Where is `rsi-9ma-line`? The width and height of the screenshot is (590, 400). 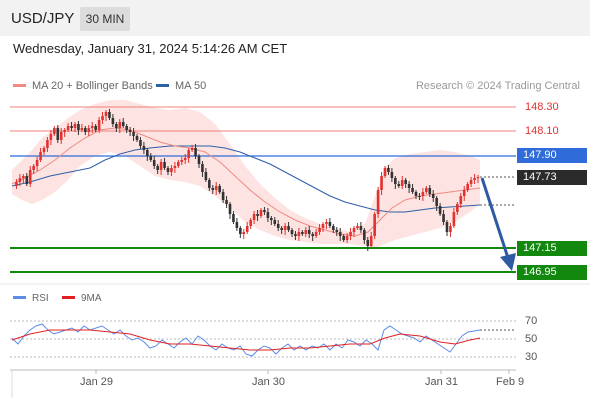
rsi-9ma-line is located at coordinates (246, 340).